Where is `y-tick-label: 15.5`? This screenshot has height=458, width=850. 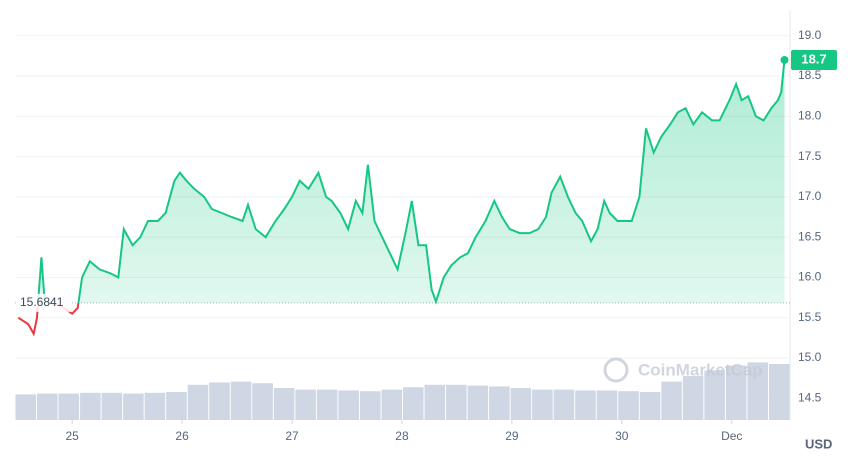
y-tick-label: 15.5 is located at coordinates (810, 317).